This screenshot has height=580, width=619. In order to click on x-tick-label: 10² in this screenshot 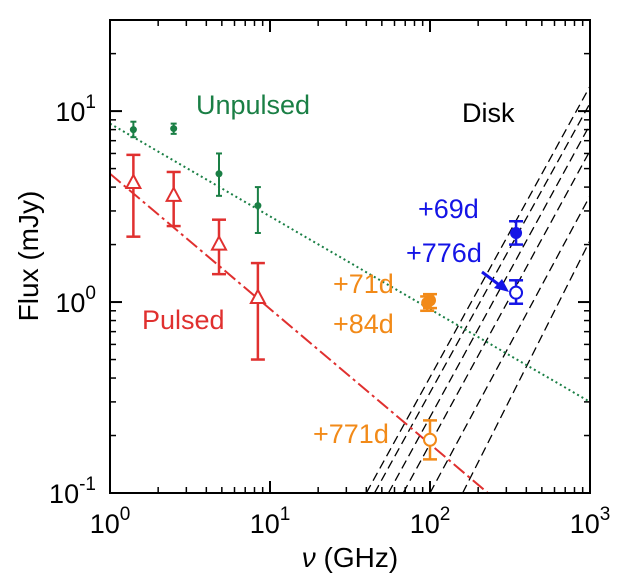, I will do `click(430, 521)`.